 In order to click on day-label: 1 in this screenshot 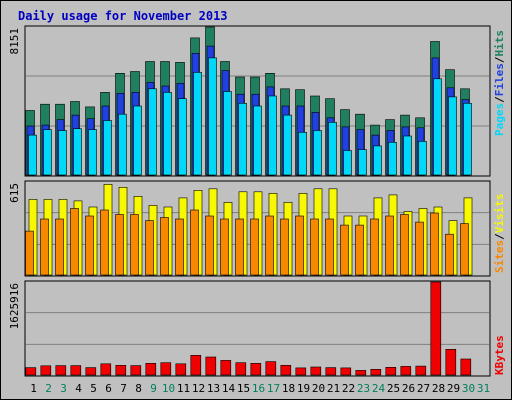, I will do `click(33, 388)`.